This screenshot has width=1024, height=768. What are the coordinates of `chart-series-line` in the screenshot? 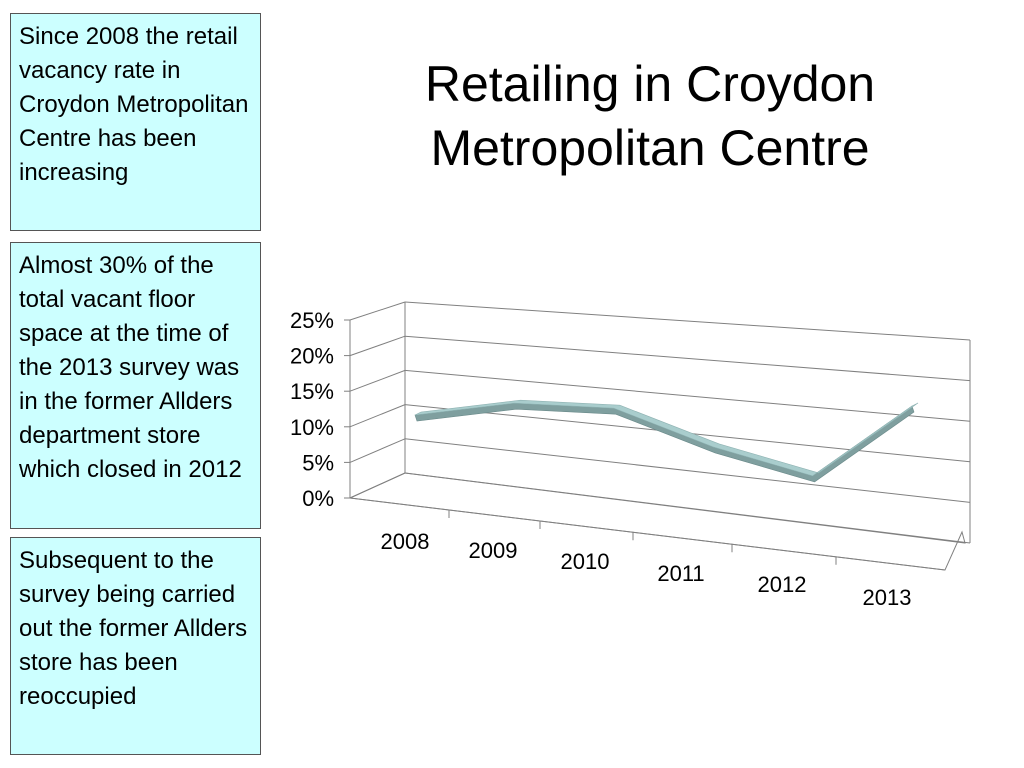 It's located at (666, 441).